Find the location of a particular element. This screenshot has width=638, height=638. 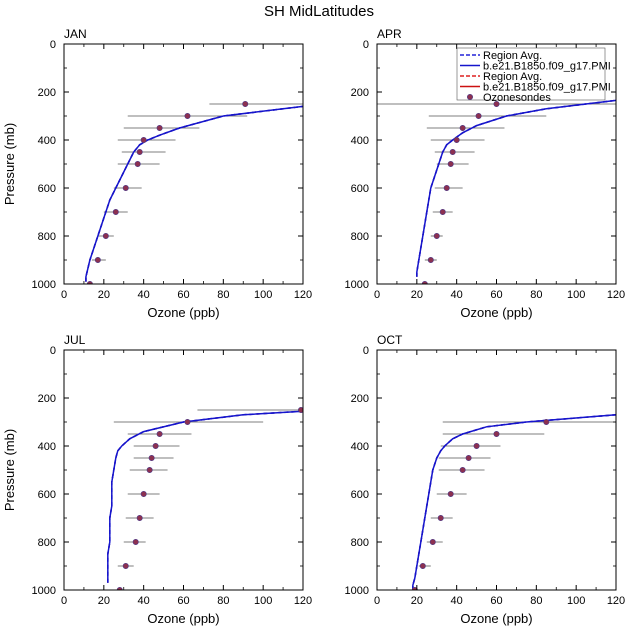

series-line-region-avg-blue is located at coordinates (514, 502).